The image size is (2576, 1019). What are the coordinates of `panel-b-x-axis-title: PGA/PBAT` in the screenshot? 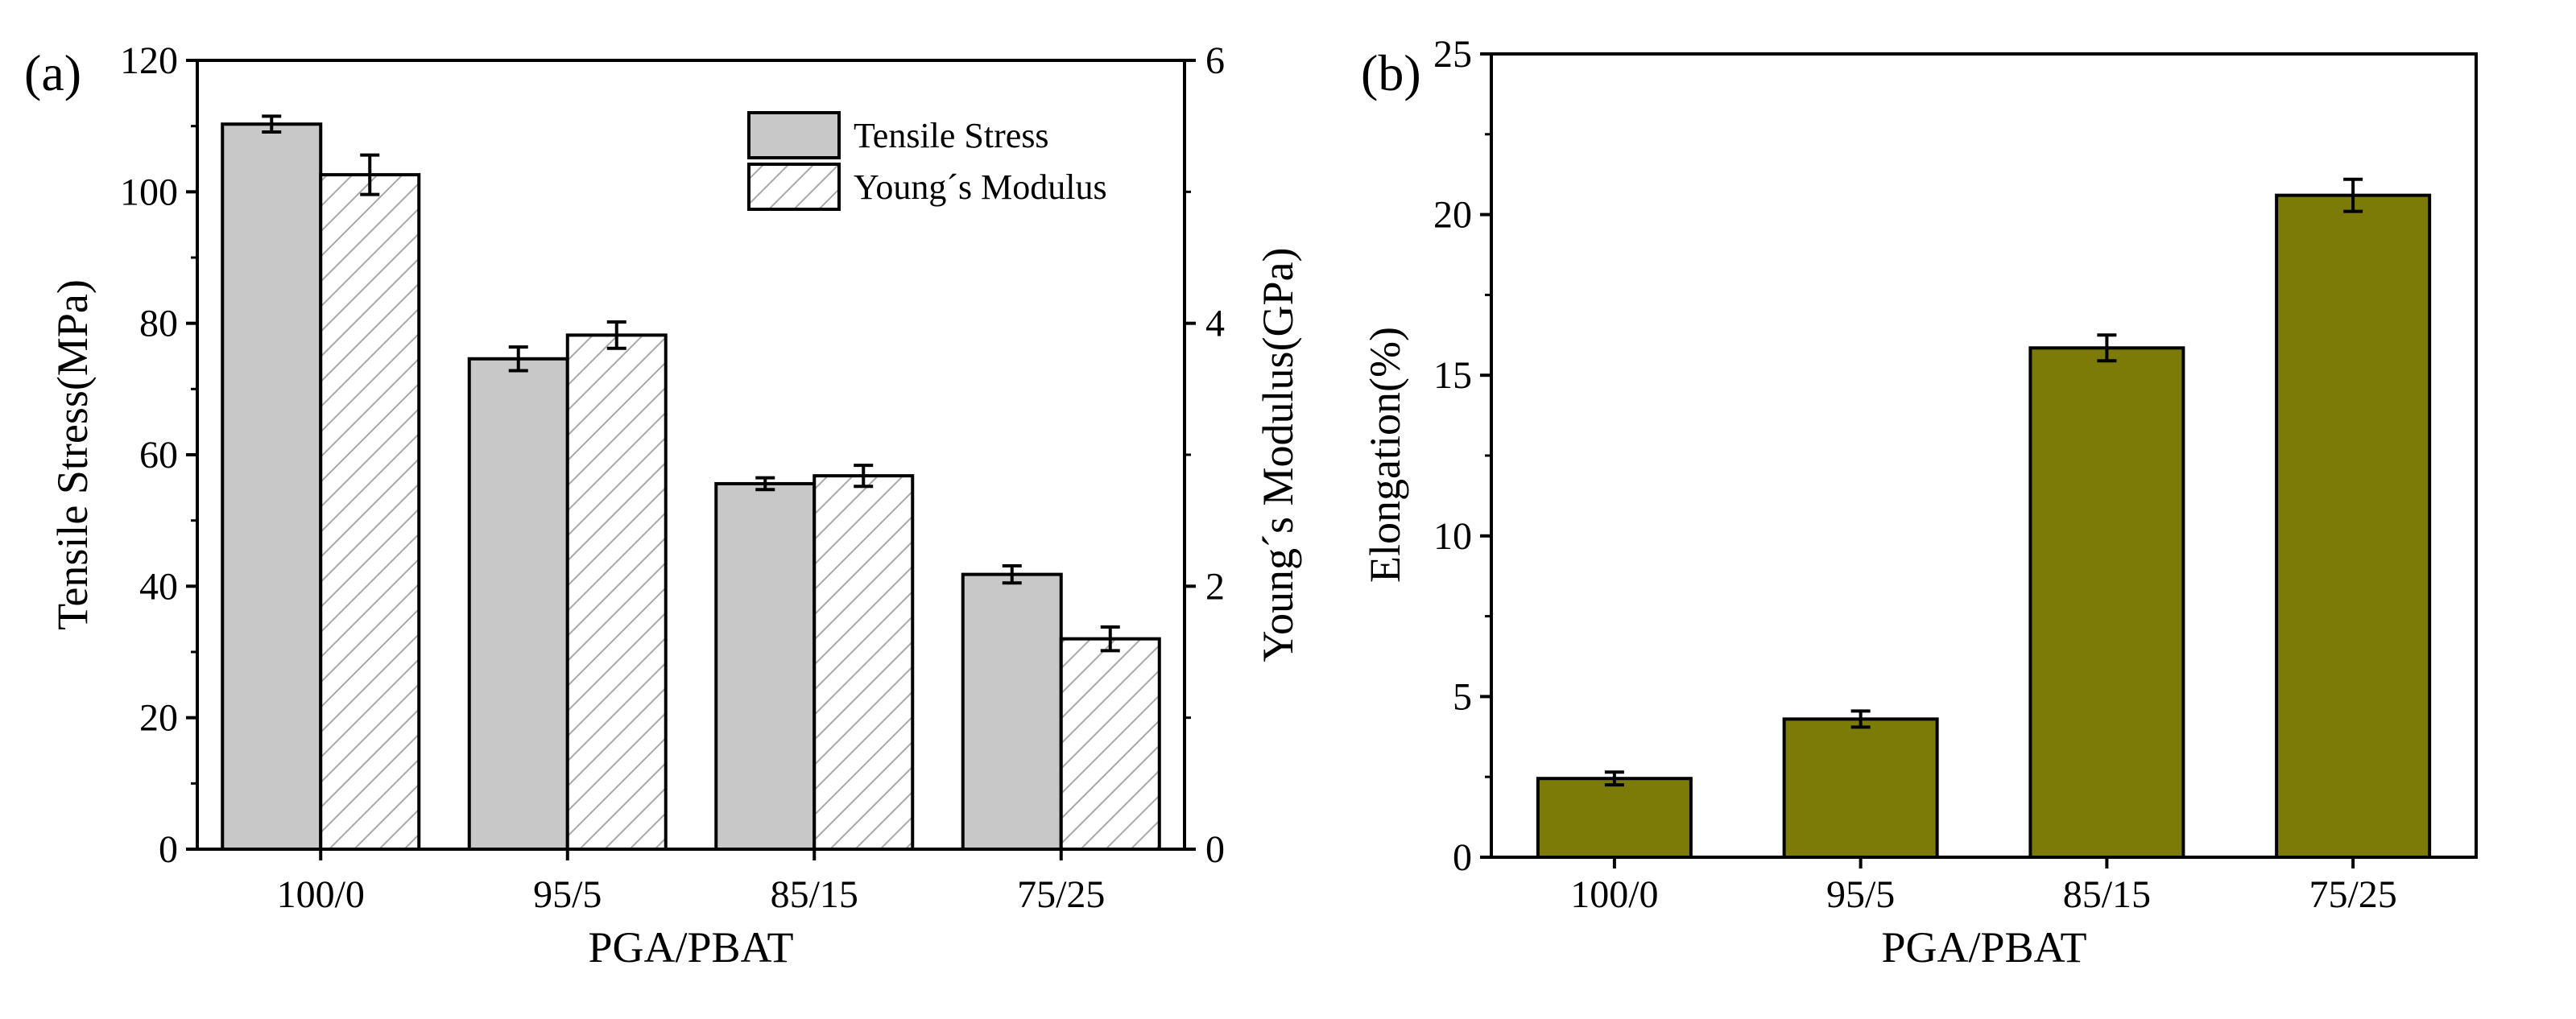 It's located at (1984, 947).